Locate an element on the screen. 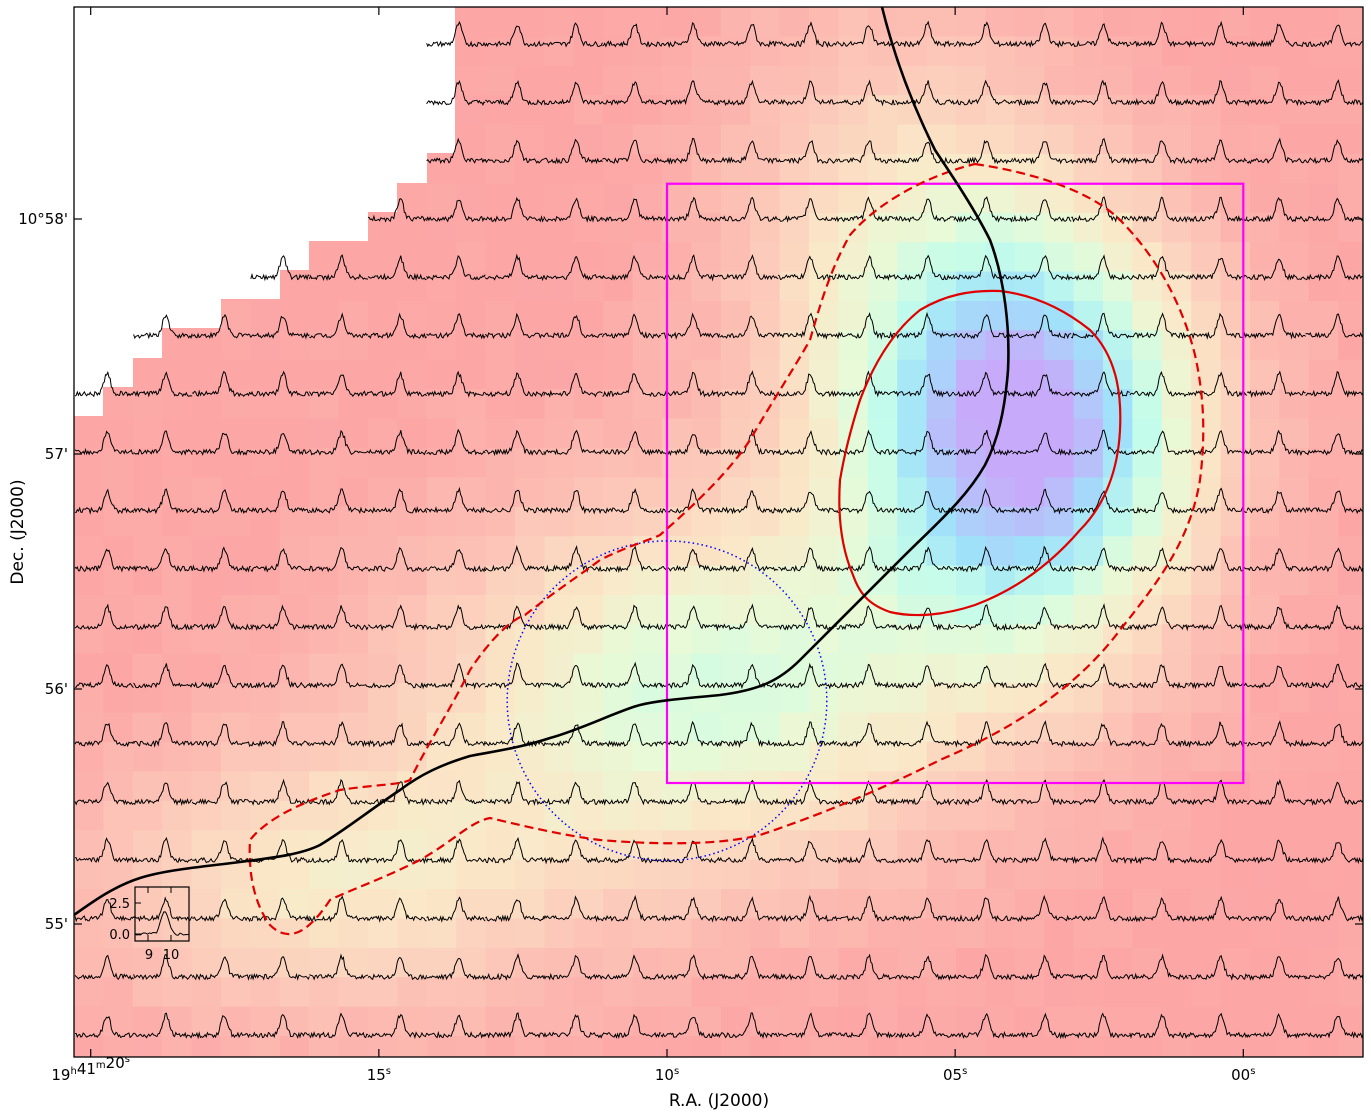 This screenshot has height=1113, width=1371. x-tick-label-4: 00s is located at coordinates (1243, 1075).